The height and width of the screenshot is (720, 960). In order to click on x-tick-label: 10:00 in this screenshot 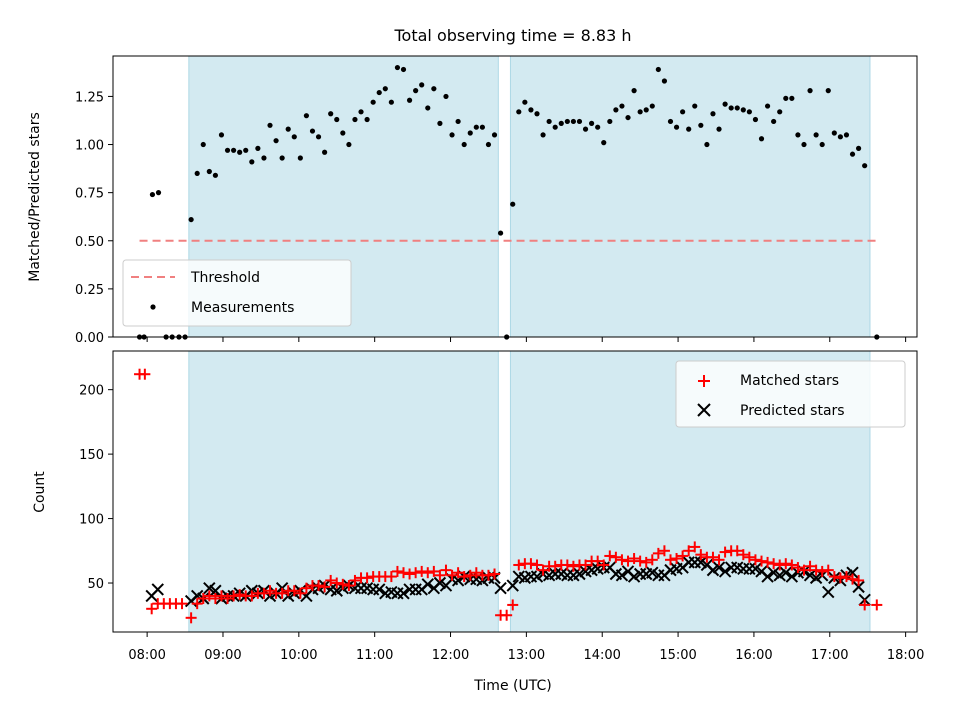, I will do `click(298, 655)`.